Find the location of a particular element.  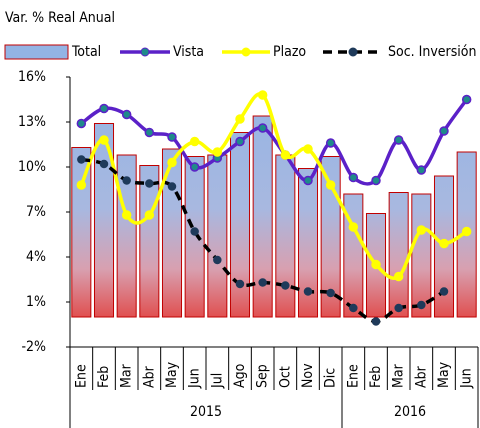

y-tick-label: -2% is located at coordinates (33, 347).